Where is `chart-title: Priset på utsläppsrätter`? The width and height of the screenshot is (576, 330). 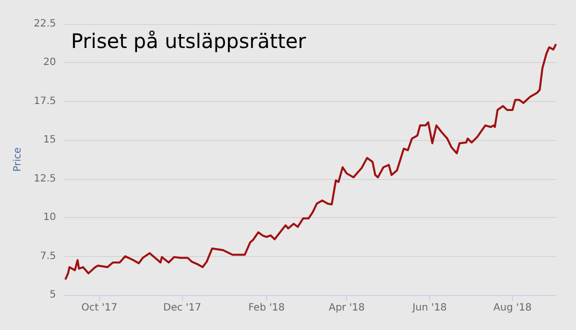 chart-title: Priset på utsläppsrätter is located at coordinates (189, 41).